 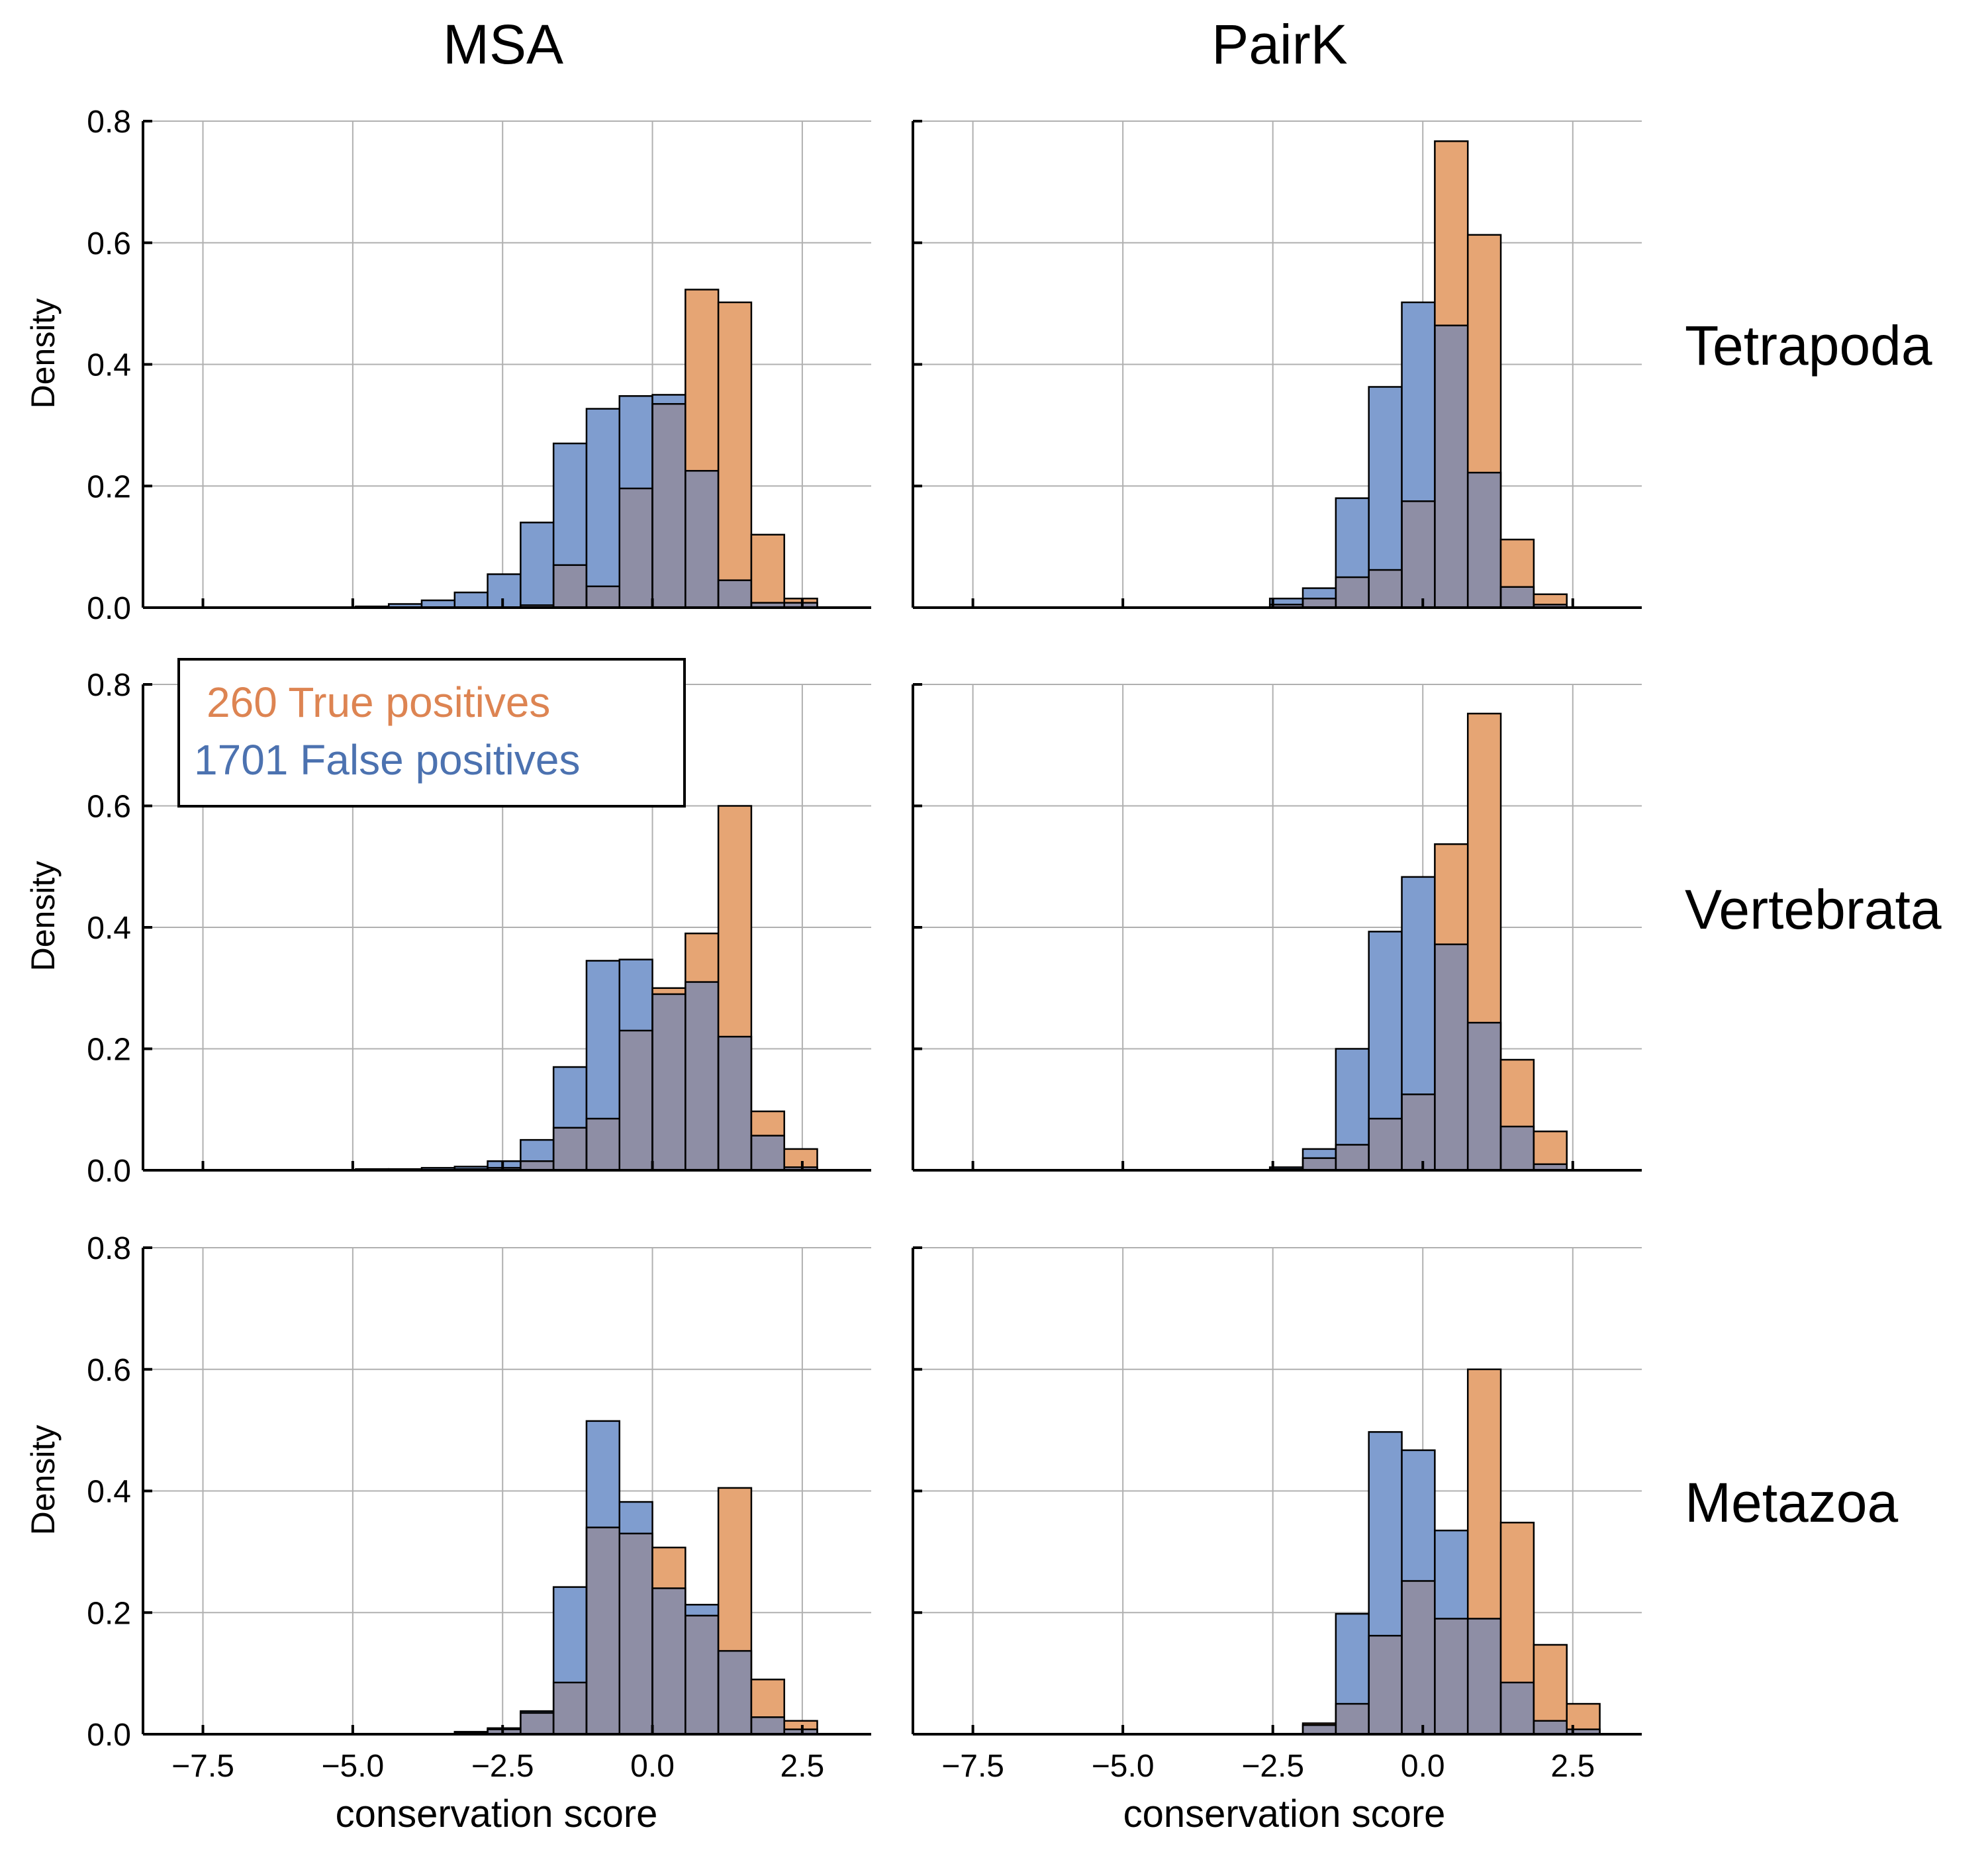 I want to click on x-tick-label: −2.5, so click(x=502, y=1766).